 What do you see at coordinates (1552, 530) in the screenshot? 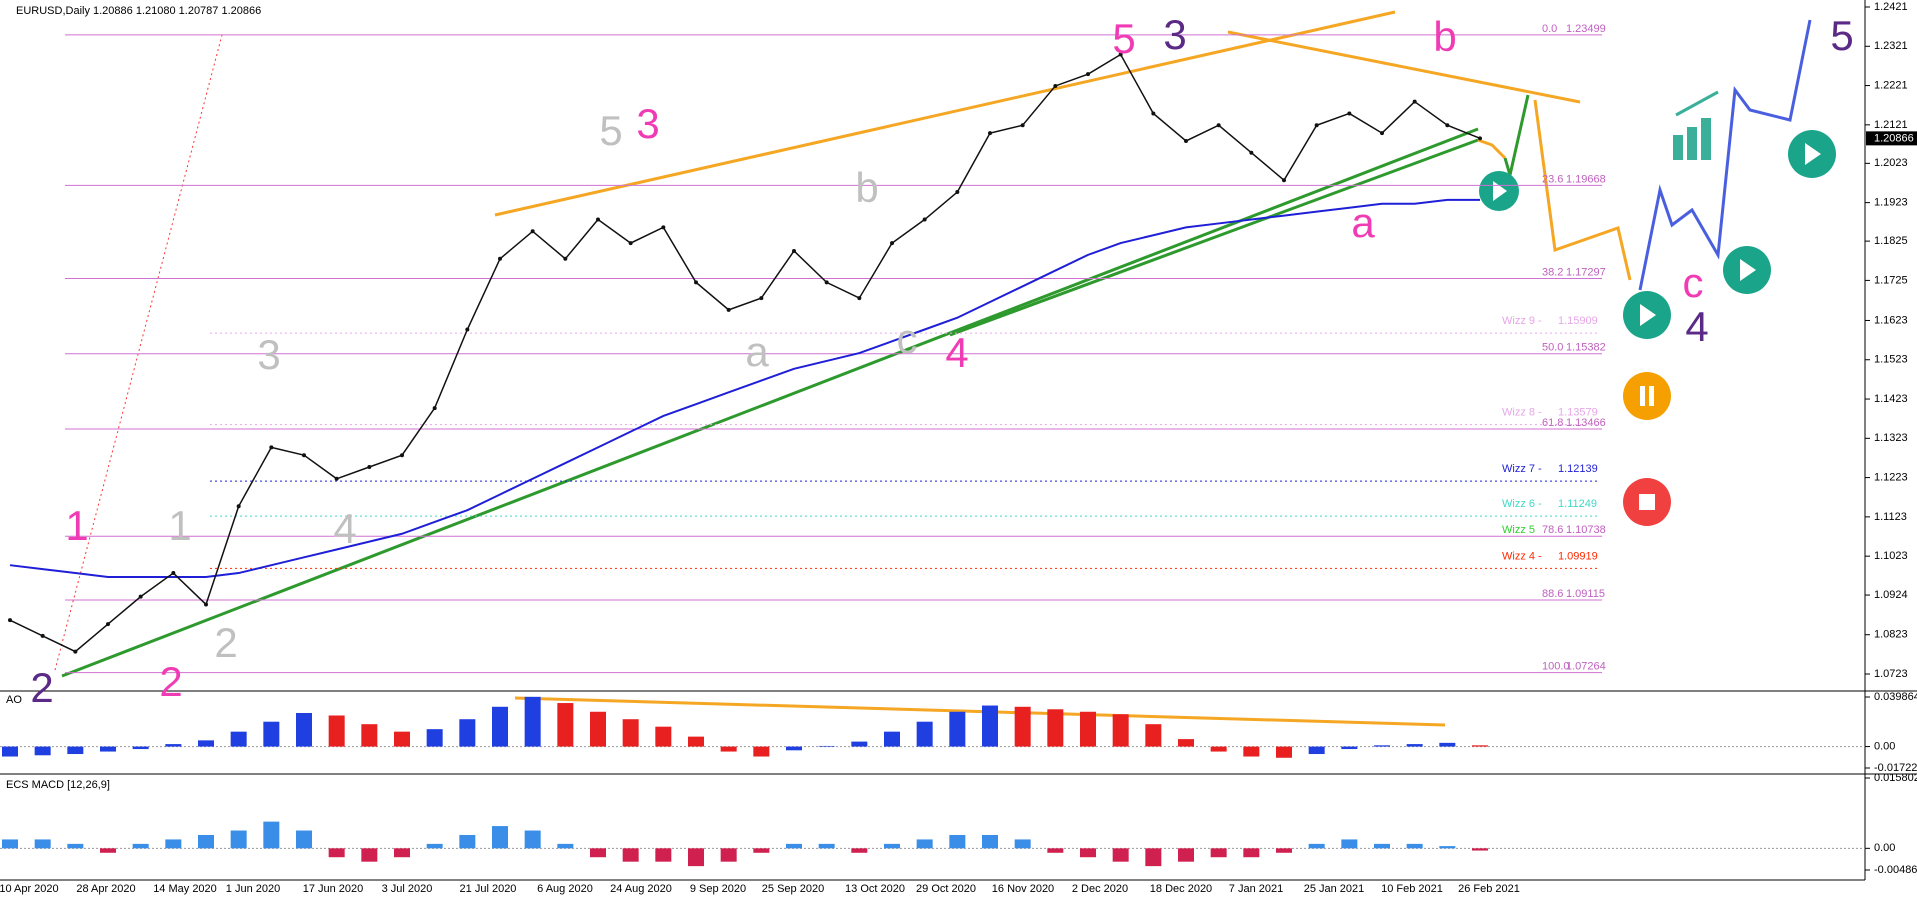
I see `fib-level-label: 78.6` at bounding box center [1552, 530].